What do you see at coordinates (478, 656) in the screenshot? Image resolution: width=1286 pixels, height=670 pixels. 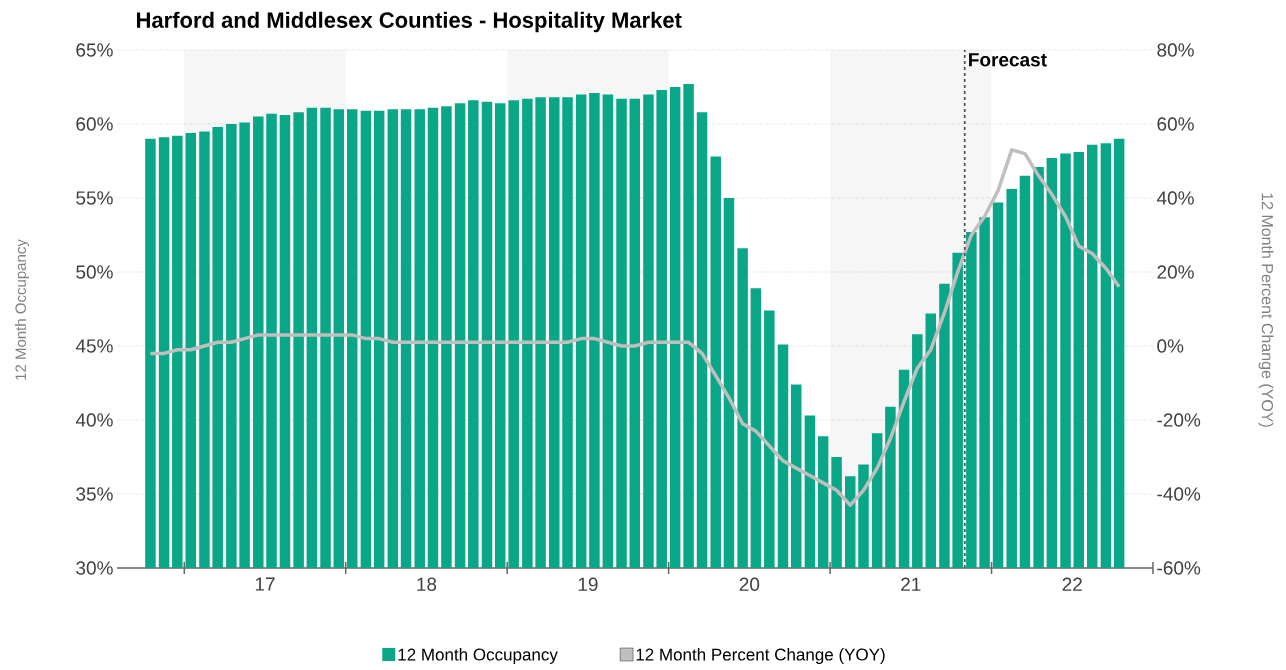 I see `legend-label: 12 Month Occupancy` at bounding box center [478, 656].